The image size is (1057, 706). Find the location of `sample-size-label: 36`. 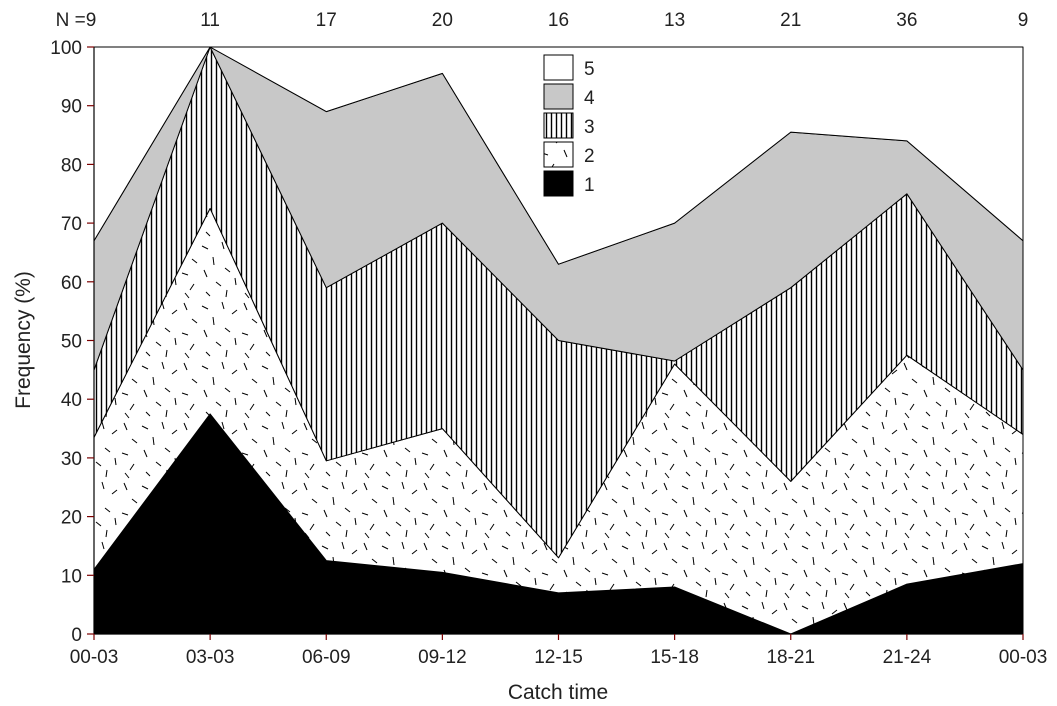

sample-size-label: 36 is located at coordinates (906, 20).